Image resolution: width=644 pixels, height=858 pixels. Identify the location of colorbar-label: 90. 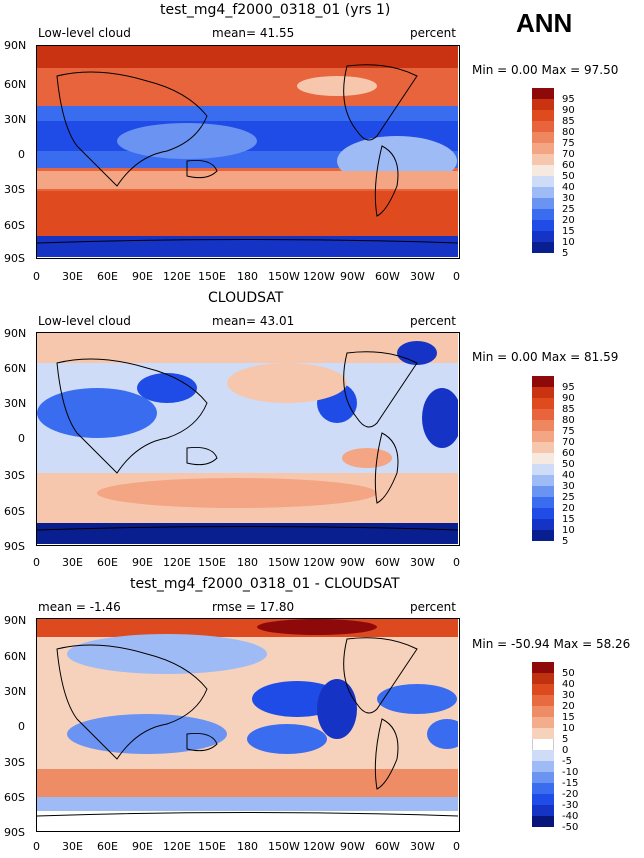
(568, 110).